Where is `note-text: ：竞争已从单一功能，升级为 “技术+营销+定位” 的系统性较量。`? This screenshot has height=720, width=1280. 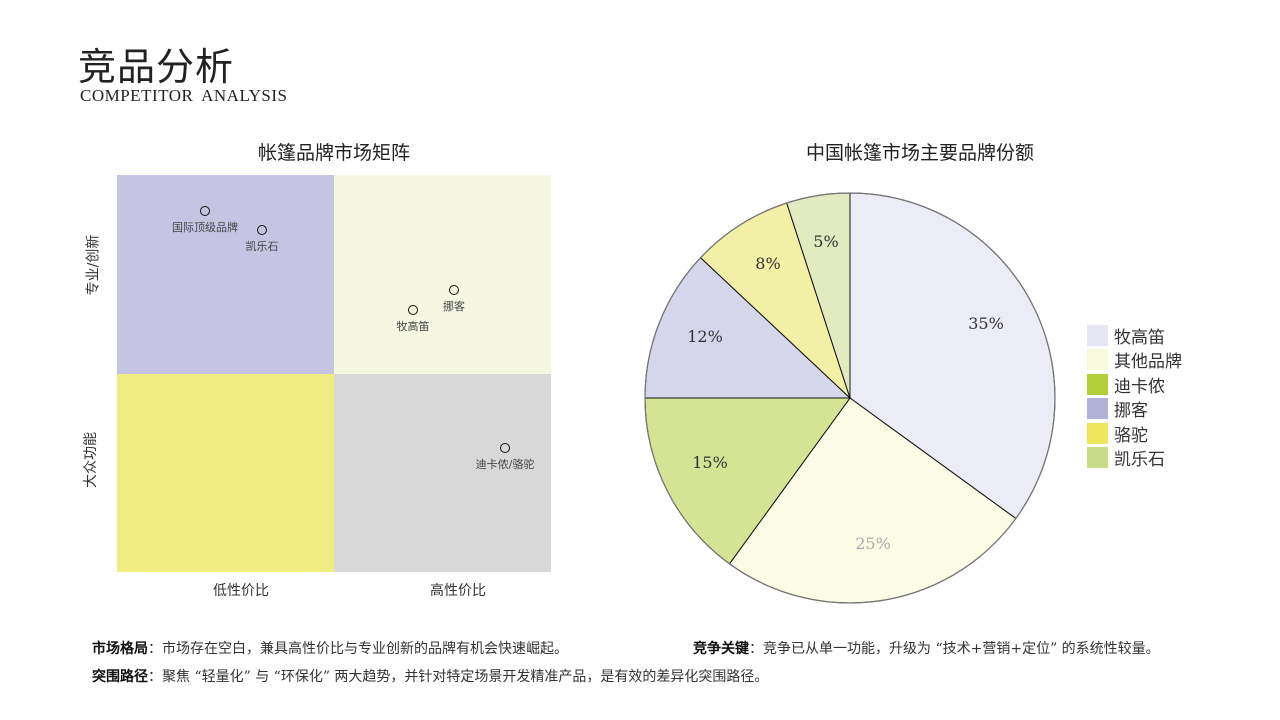
note-text: ：竞争已从单一功能，升级为 “技术+营销+定位” 的系统性较量。 is located at coordinates (954, 649).